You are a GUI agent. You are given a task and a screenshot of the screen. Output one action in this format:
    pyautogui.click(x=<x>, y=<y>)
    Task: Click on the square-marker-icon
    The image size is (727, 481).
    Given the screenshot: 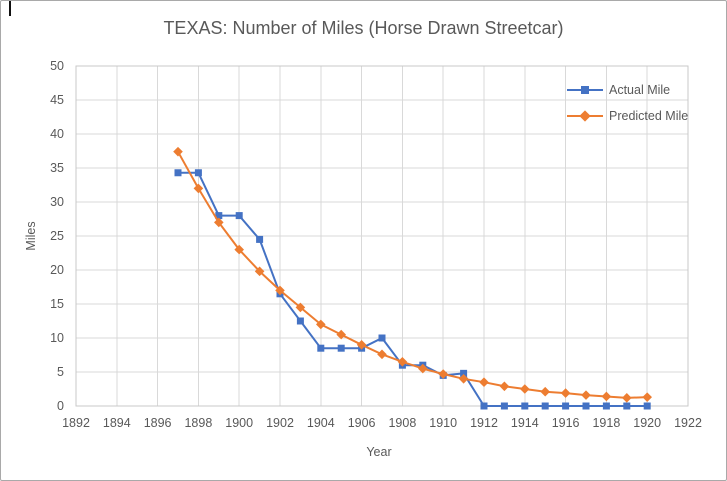 What is the action you would take?
    pyautogui.click(x=585, y=89)
    